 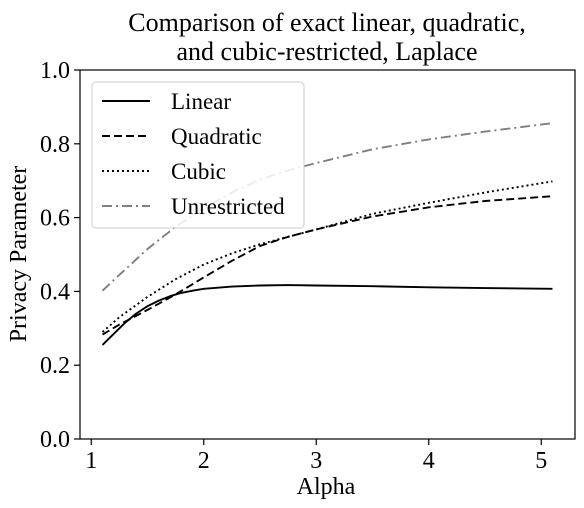 I want to click on legend-label-cubic: Cubic, so click(x=198, y=171).